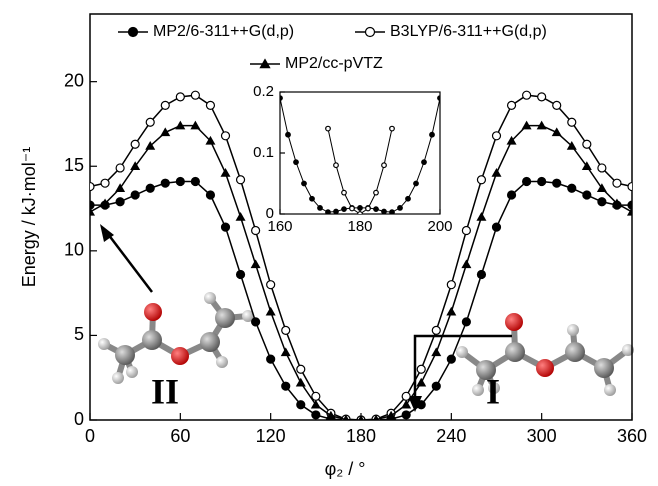  What do you see at coordinates (90, 436) in the screenshot?
I see `x-tick-label: 0` at bounding box center [90, 436].